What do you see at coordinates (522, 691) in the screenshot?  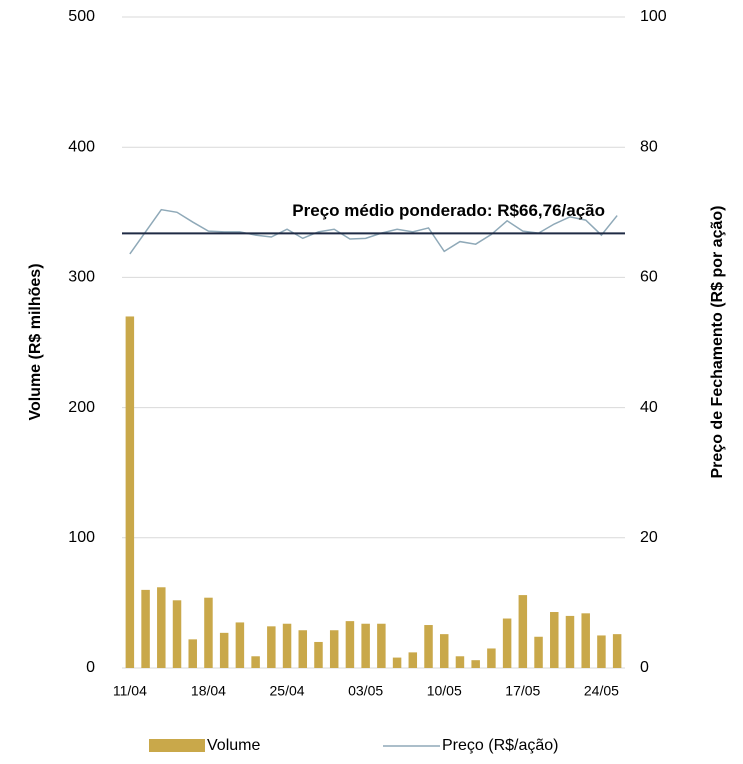 I see `x-tick-label: 17/05` at bounding box center [522, 691].